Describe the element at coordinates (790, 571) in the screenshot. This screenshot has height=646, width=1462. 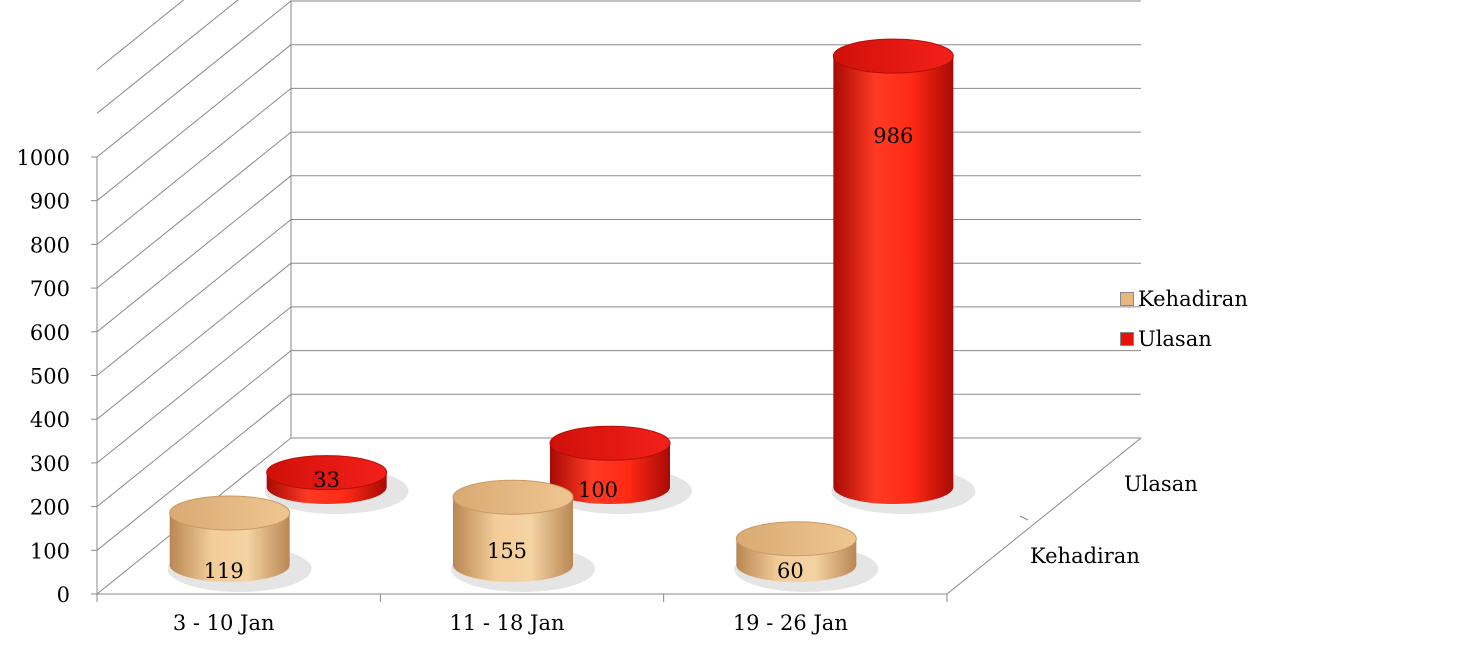
I see `data-label-kehadiran-2: 60` at that location.